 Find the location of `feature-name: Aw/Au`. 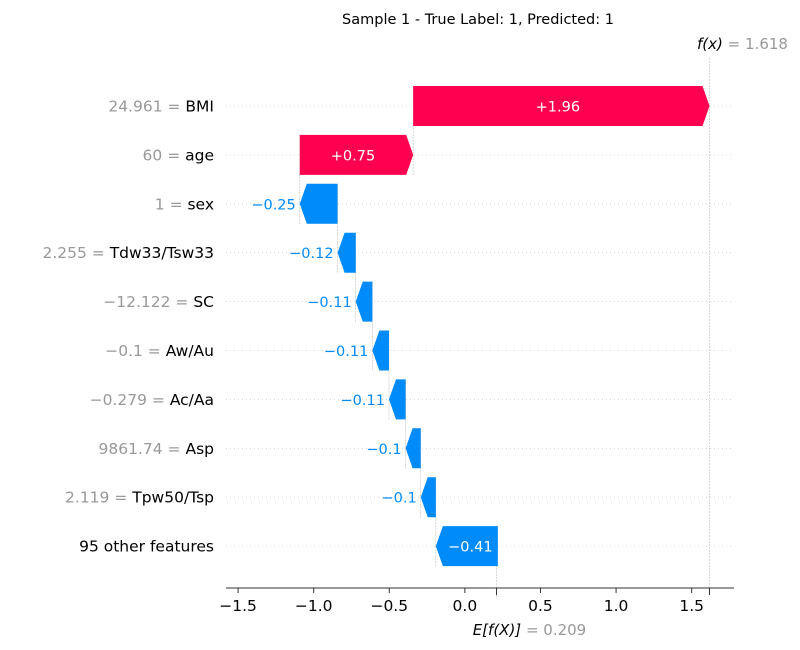

feature-name: Aw/Au is located at coordinates (190, 351).